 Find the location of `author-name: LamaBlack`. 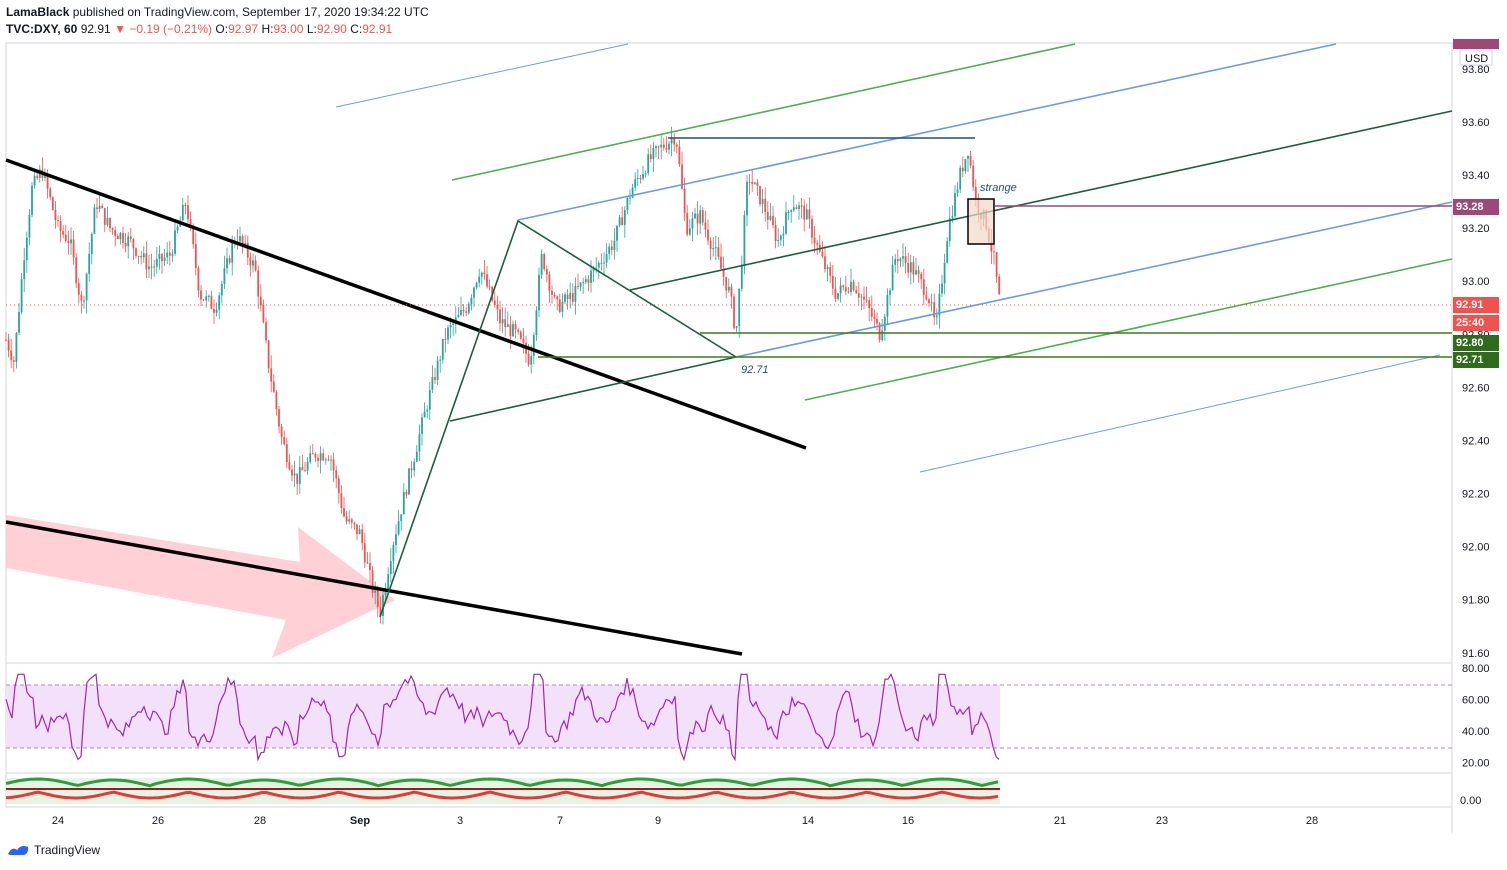

author-name: LamaBlack is located at coordinates (38, 12).